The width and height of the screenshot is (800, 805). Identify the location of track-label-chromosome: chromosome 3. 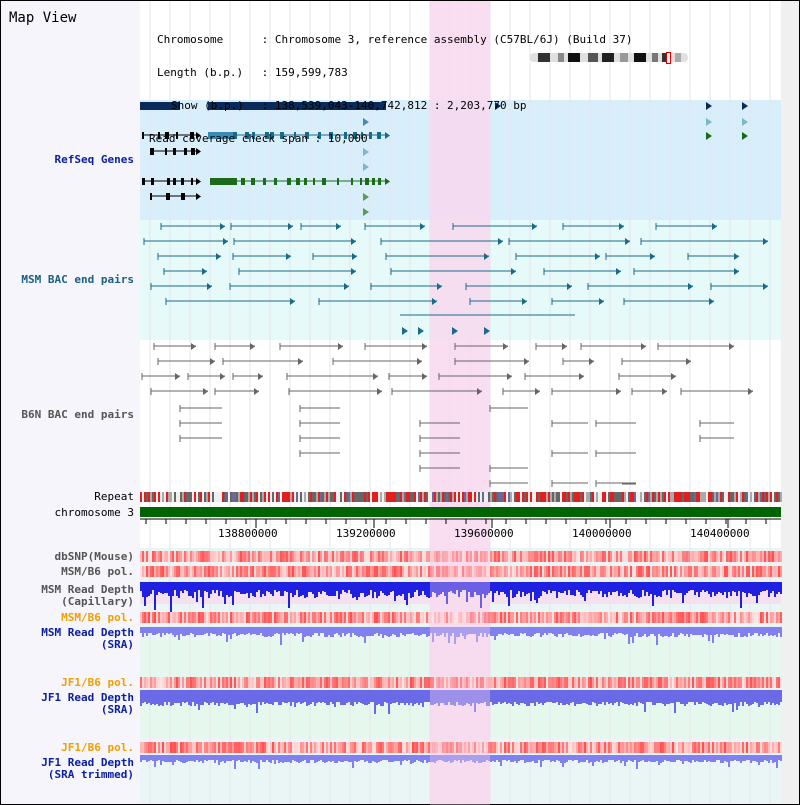
(94, 512).